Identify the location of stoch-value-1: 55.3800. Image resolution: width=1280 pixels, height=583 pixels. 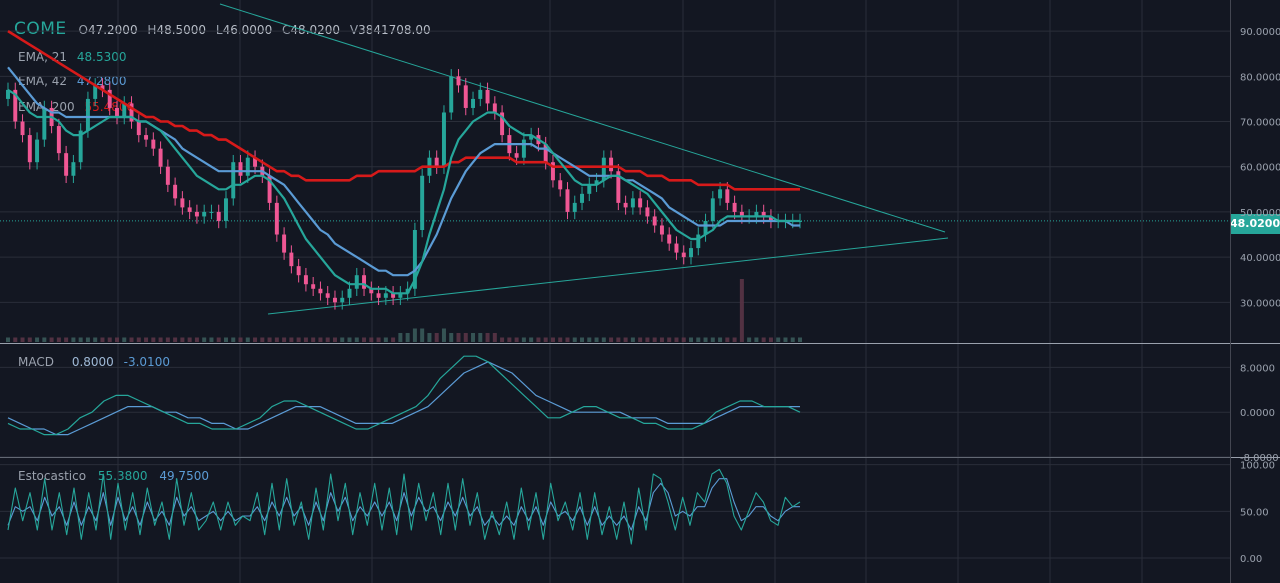
(122, 476).